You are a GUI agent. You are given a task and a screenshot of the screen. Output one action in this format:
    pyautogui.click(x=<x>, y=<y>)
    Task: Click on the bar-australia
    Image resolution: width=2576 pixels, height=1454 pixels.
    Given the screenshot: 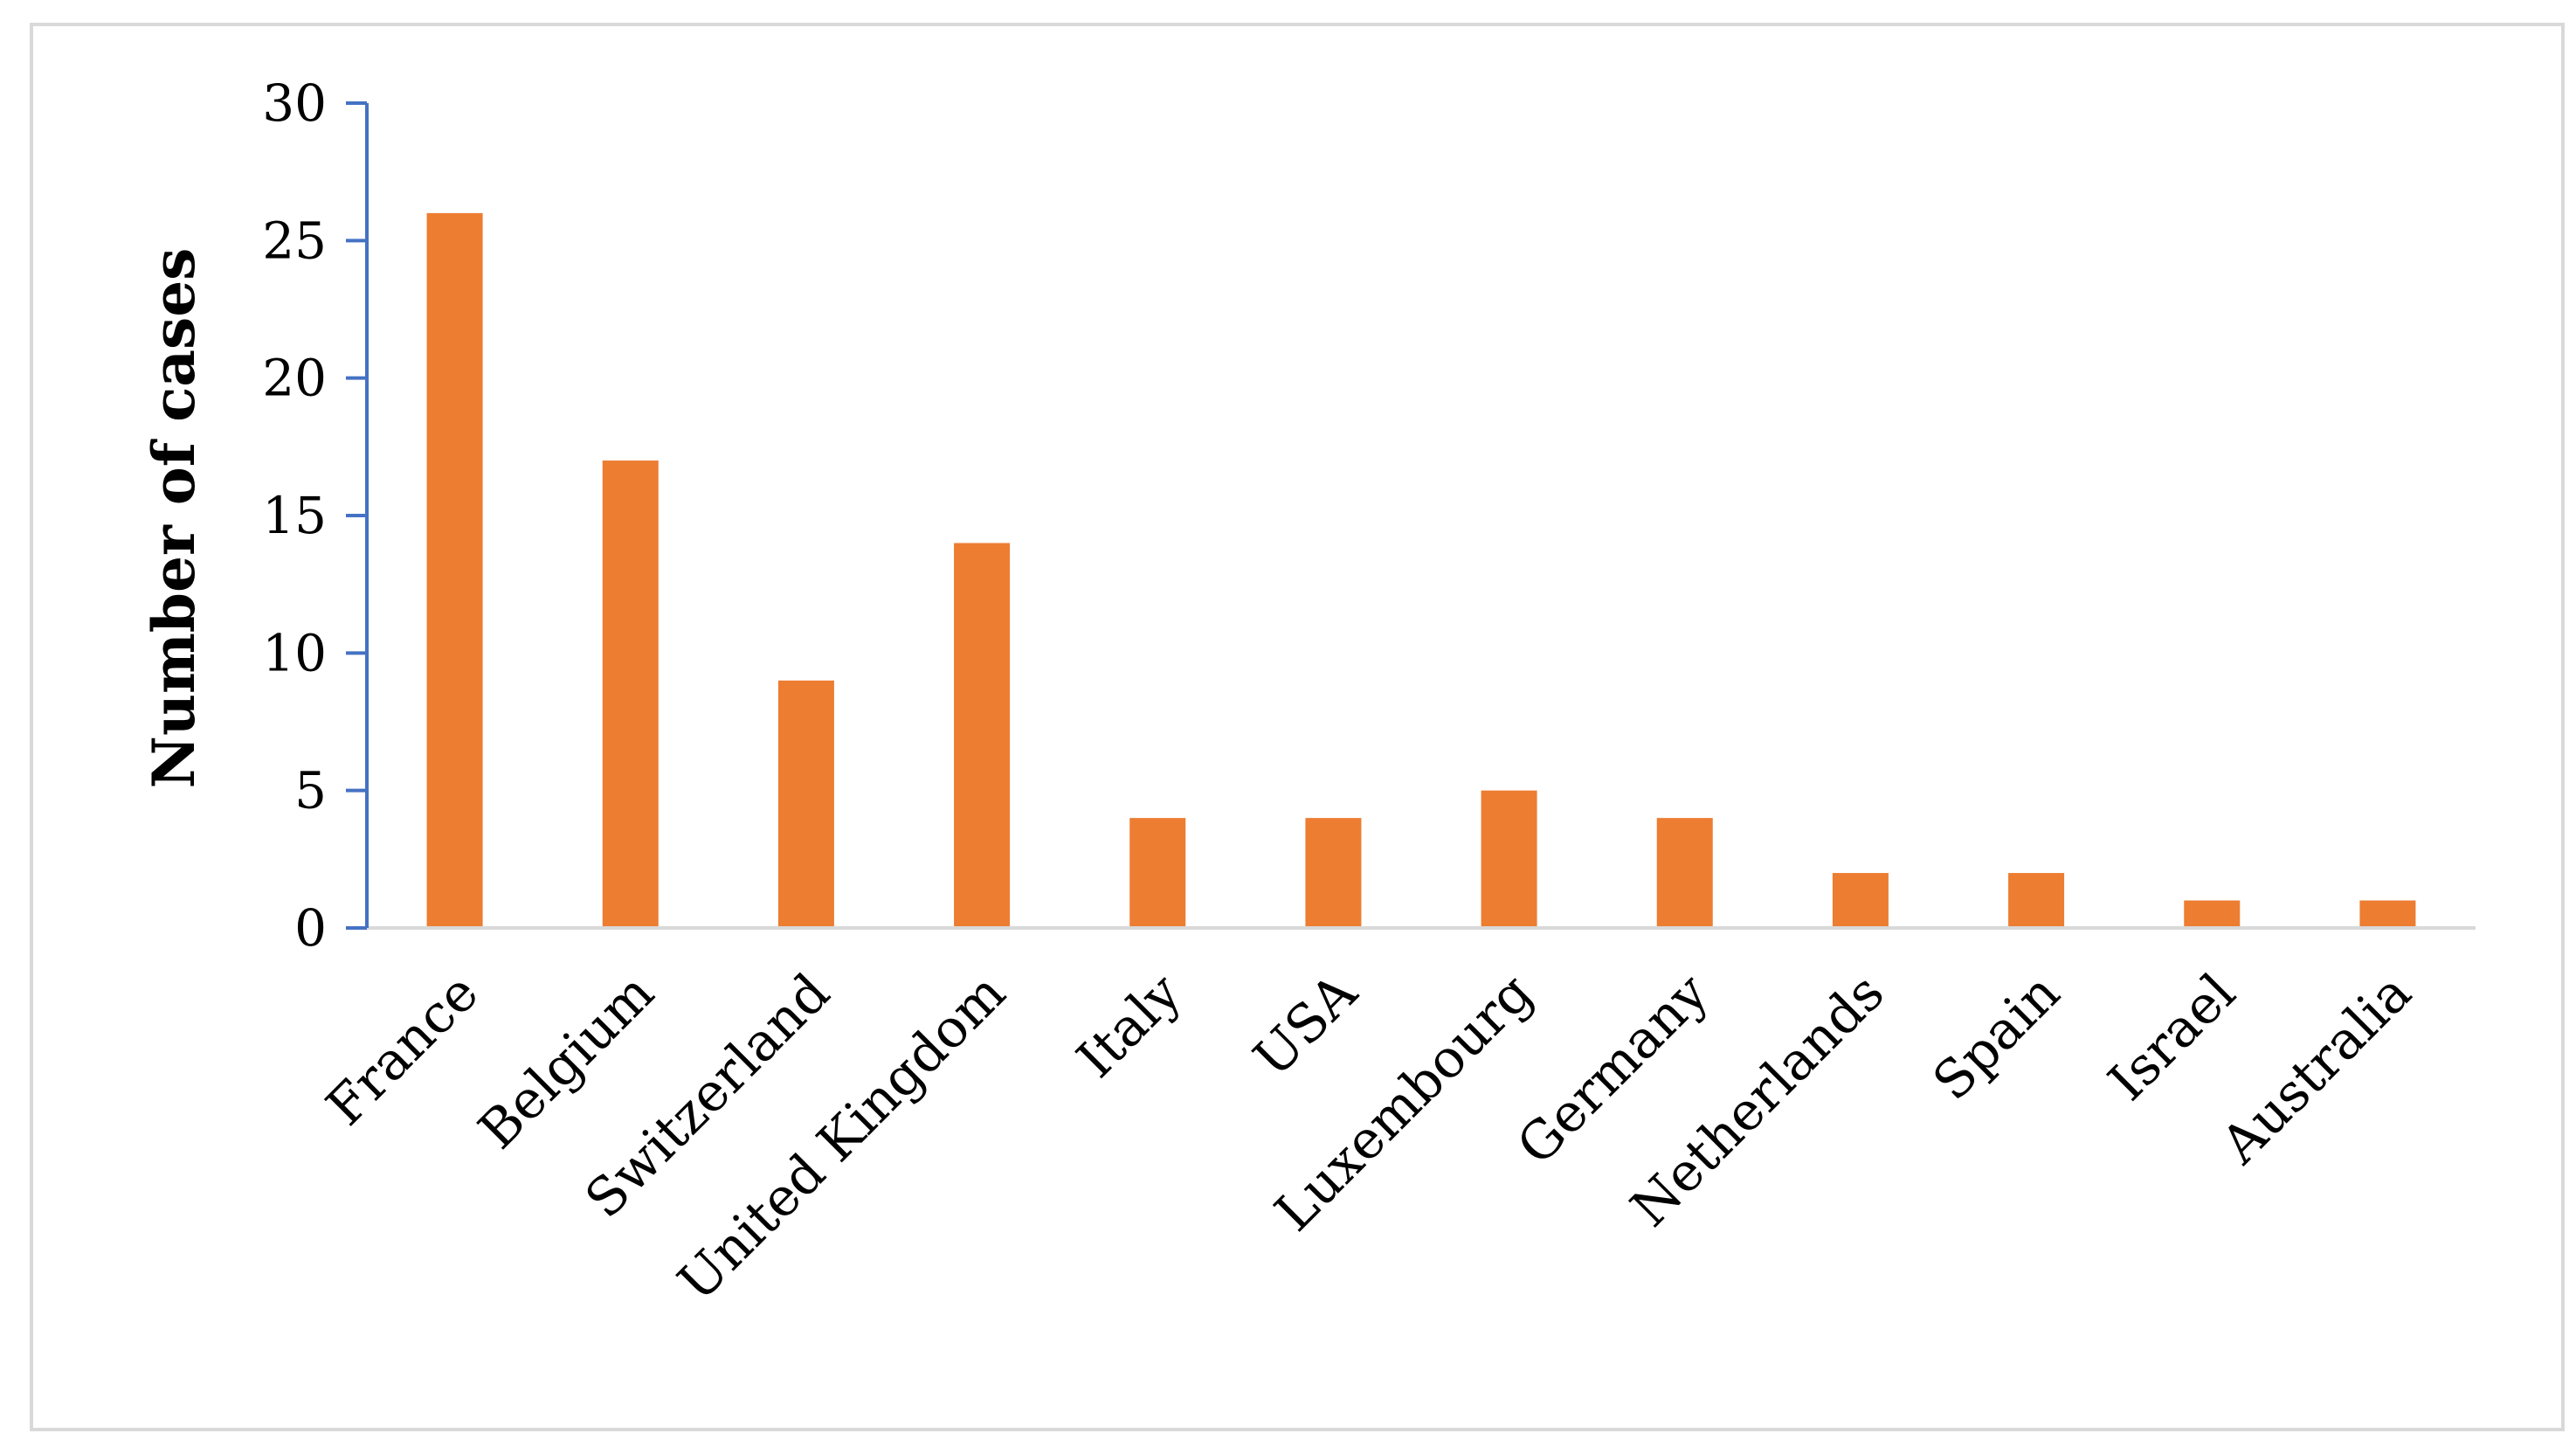 What is the action you would take?
    pyautogui.click(x=2387, y=914)
    